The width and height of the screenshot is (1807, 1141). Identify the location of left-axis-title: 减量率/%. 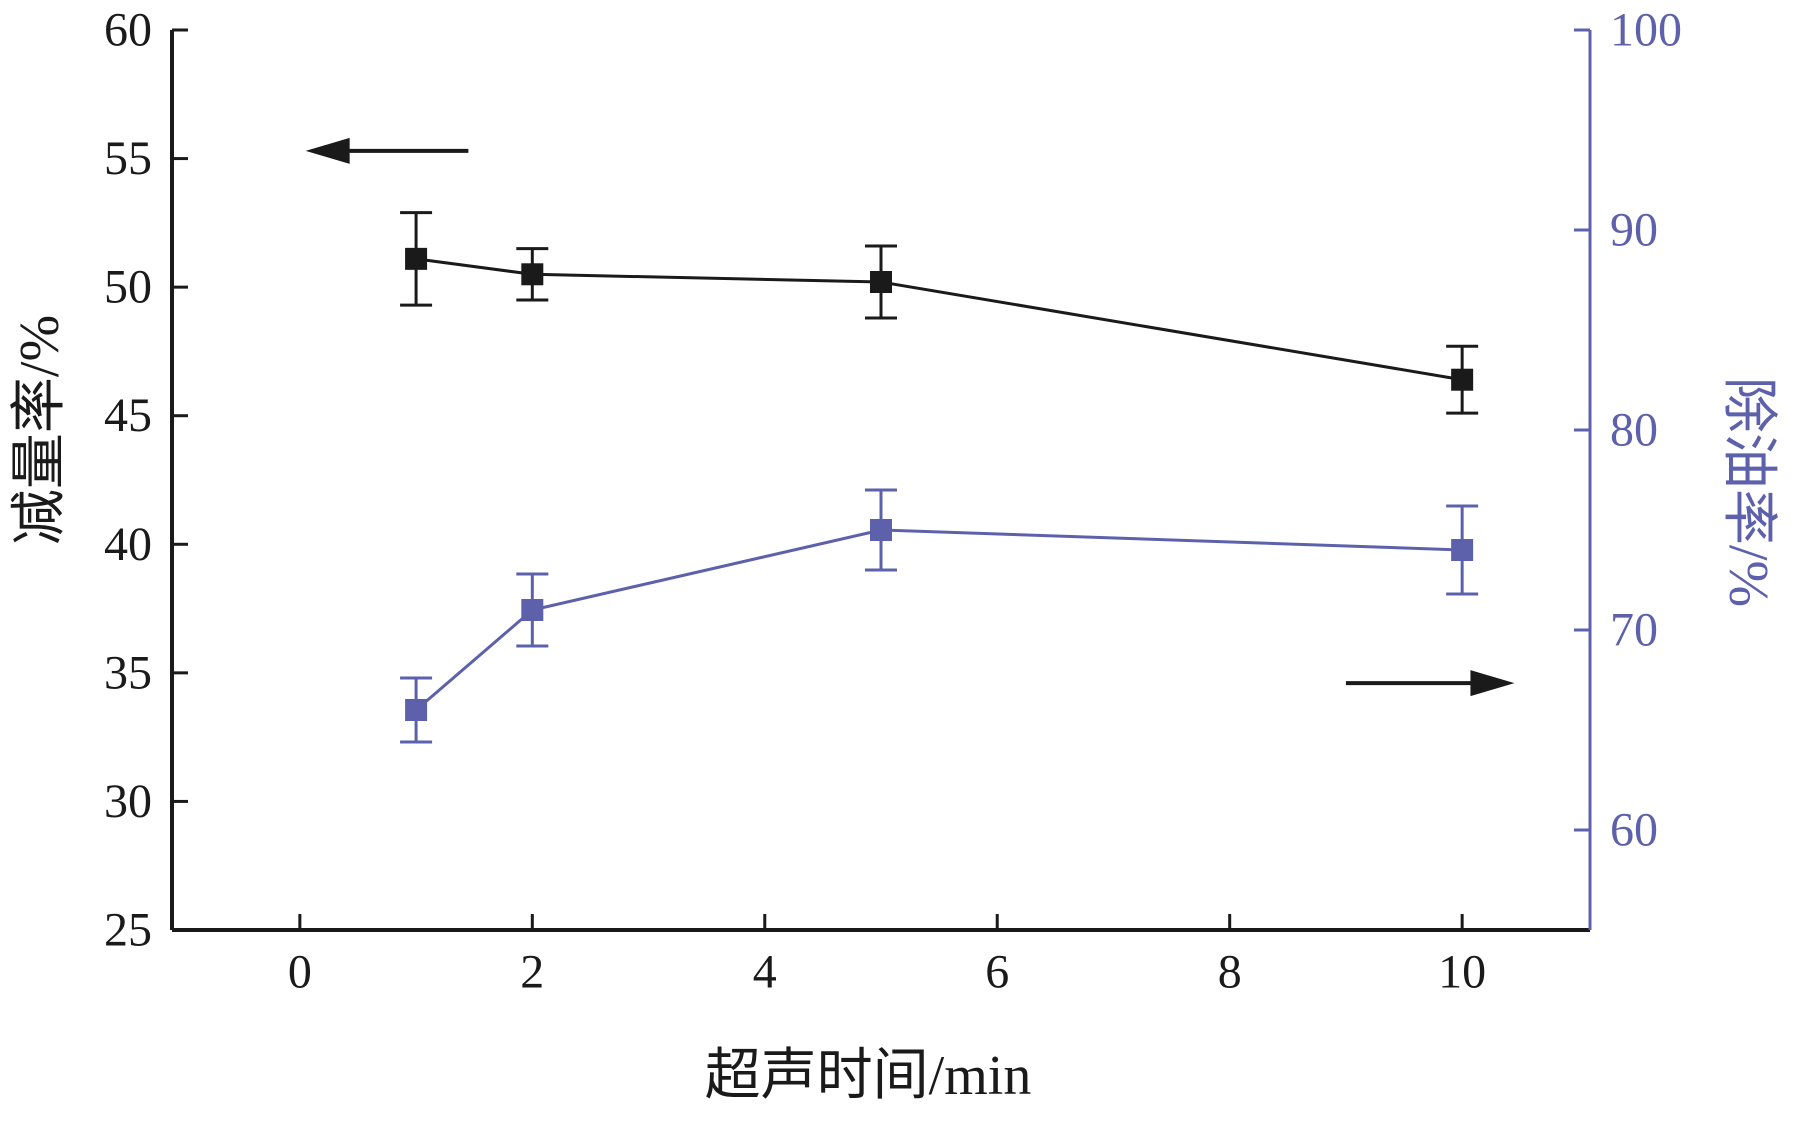
(40, 430).